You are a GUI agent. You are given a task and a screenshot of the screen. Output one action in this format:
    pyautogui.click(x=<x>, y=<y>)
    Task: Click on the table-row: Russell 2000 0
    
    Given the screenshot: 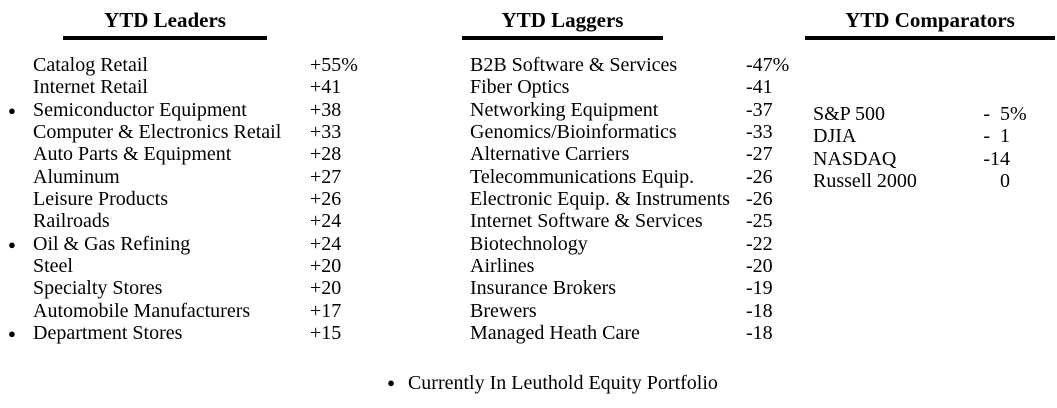 What is the action you would take?
    pyautogui.click(x=931, y=181)
    